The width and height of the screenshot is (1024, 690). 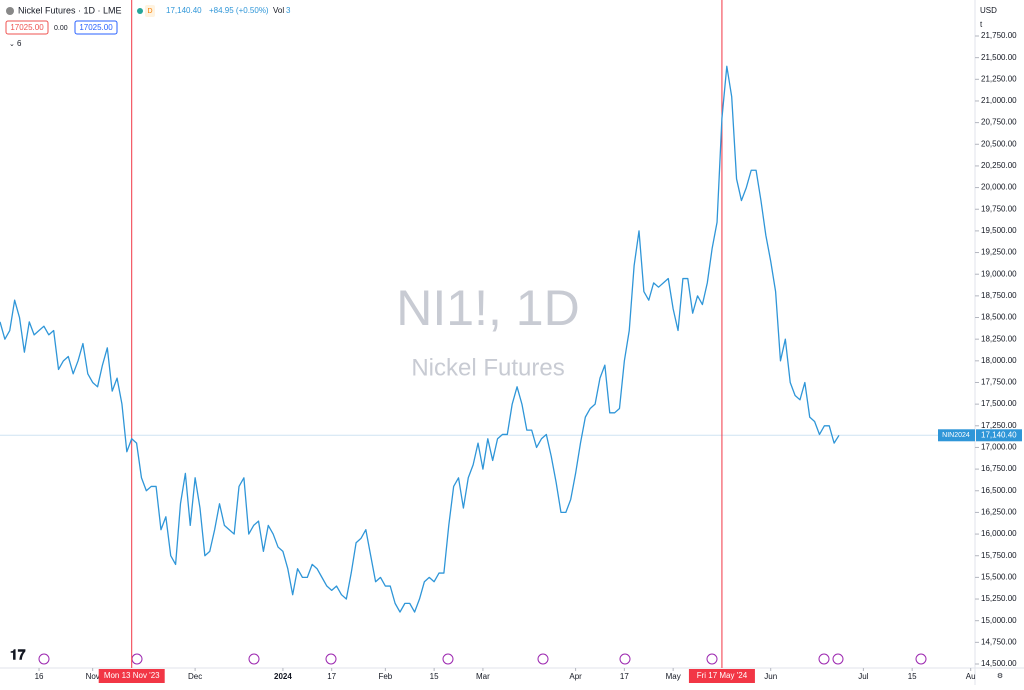 What do you see at coordinates (12, 44) in the screenshot?
I see `collapse-icon: ⌄` at bounding box center [12, 44].